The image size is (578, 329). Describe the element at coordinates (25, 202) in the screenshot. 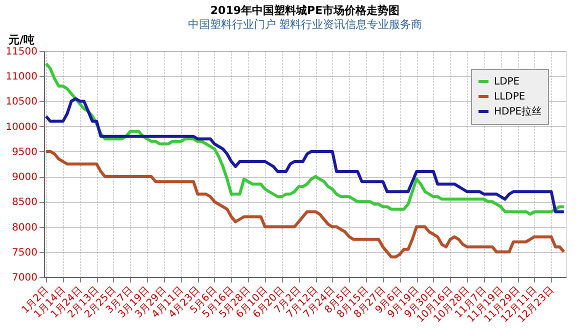

I see `y-tick-label: 8500` at that location.